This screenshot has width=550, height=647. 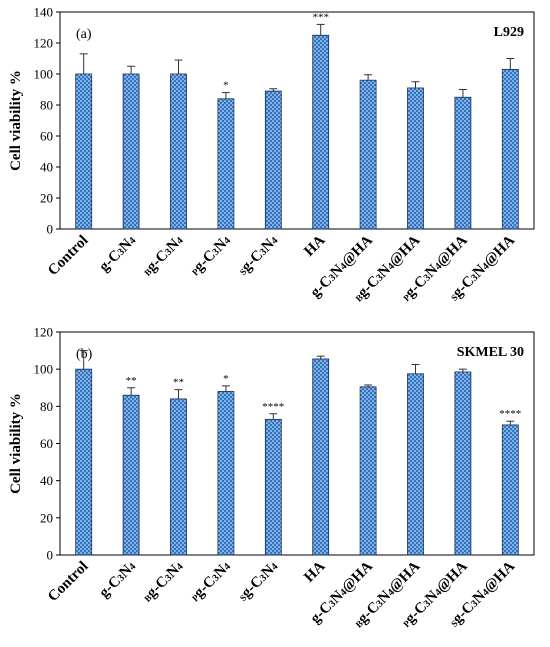 I want to click on significance-marker: ***, so click(x=320, y=17).